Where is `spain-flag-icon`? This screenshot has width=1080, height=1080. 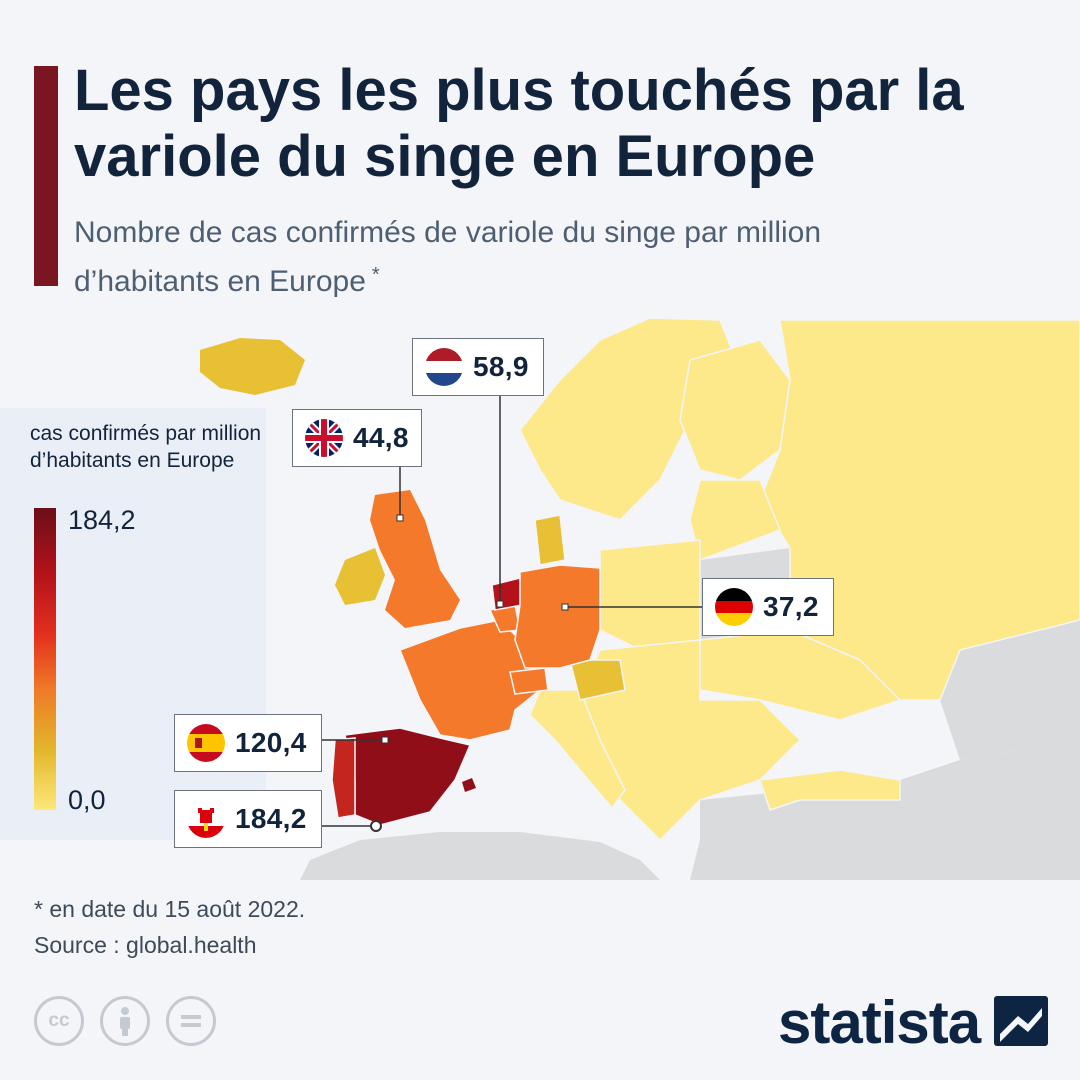 spain-flag-icon is located at coordinates (206, 743).